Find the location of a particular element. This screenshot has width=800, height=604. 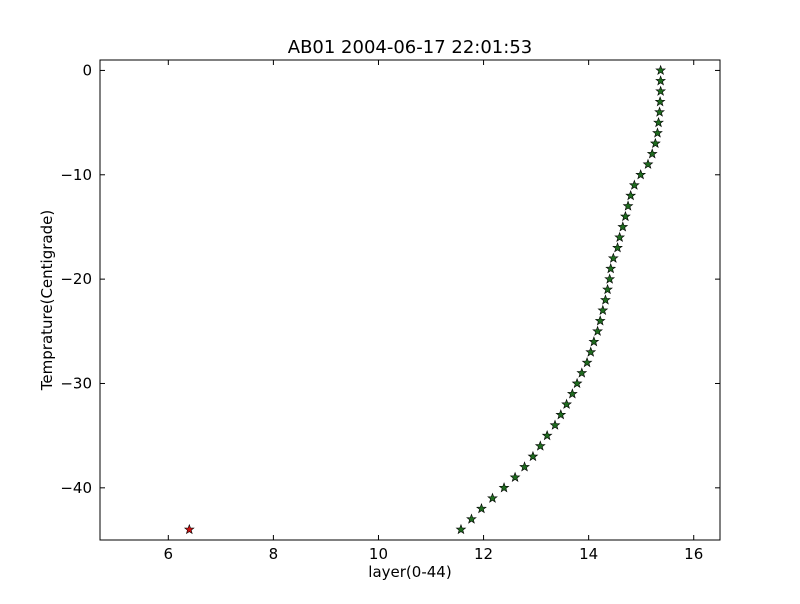

y-tick-label: −20 is located at coordinates (76, 279).